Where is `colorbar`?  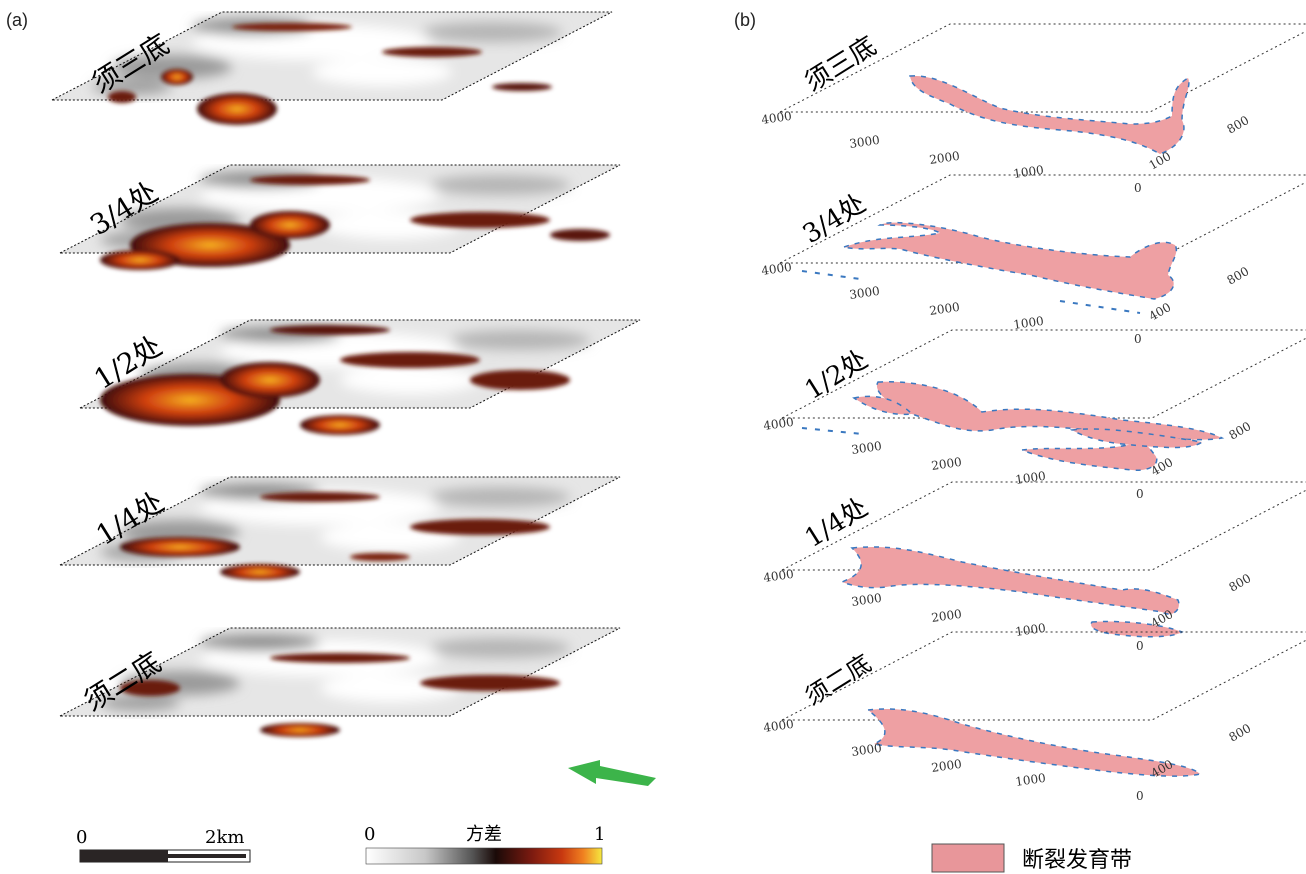 colorbar is located at coordinates (484, 856).